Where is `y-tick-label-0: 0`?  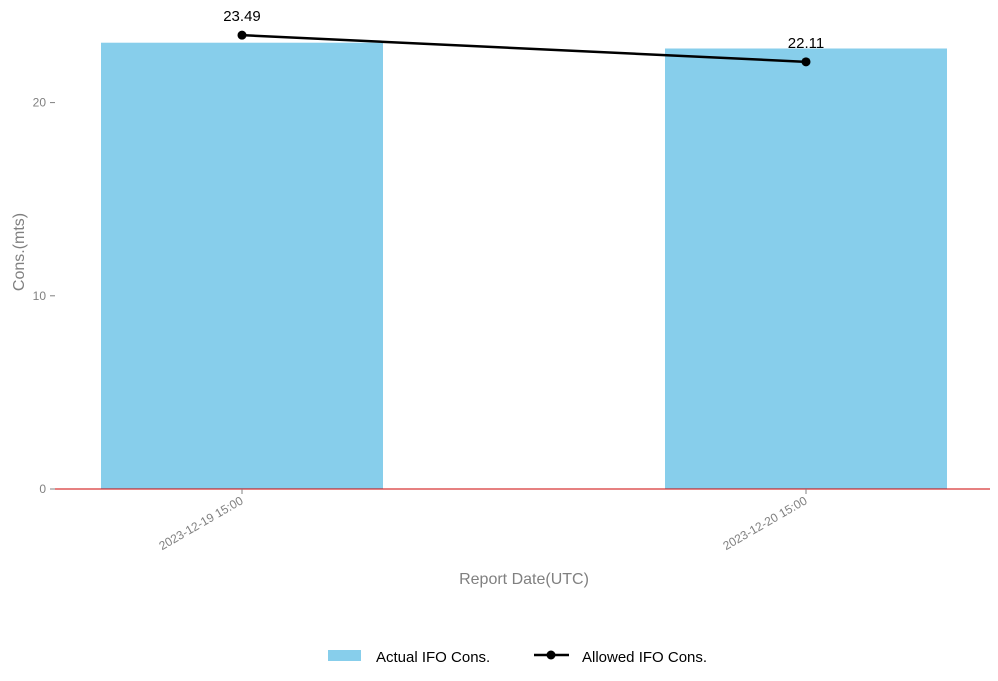
y-tick-label-0: 0 is located at coordinates (42, 489).